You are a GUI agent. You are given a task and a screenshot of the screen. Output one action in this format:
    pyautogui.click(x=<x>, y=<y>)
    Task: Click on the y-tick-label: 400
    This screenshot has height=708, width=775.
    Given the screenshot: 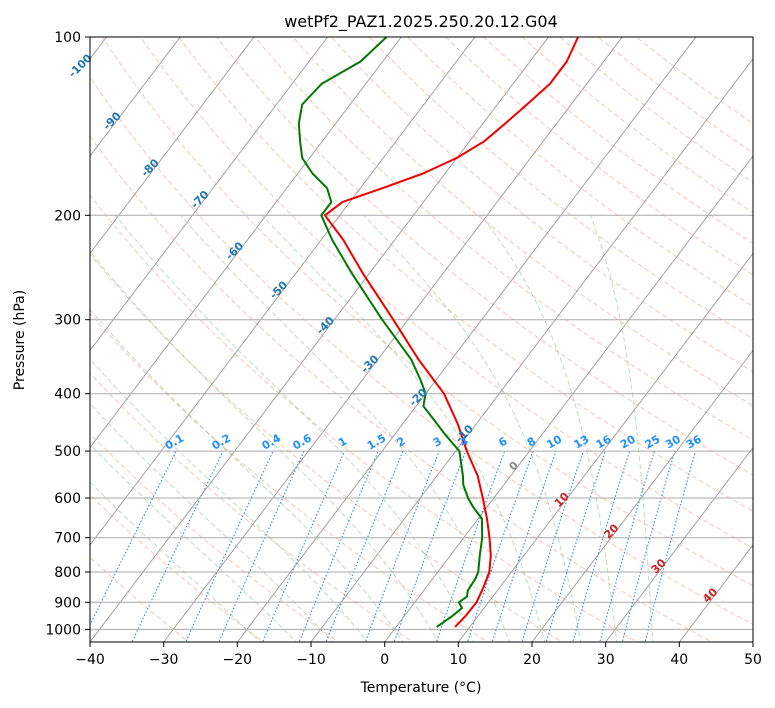 What is the action you would take?
    pyautogui.click(x=67, y=395)
    